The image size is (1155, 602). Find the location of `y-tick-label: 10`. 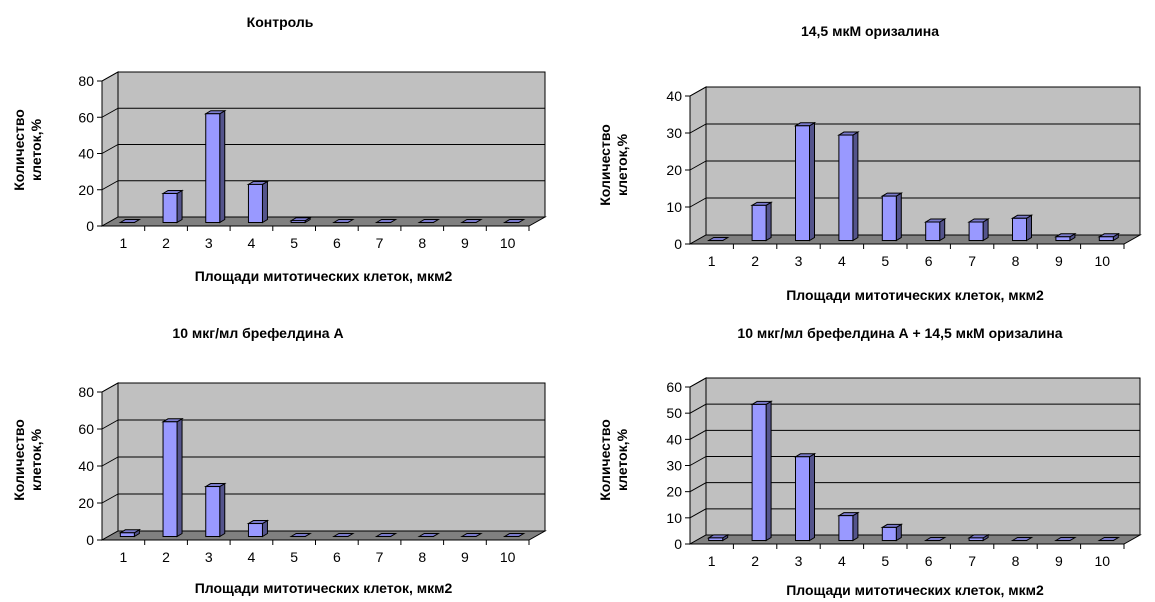

y-tick-label: 10 is located at coordinates (674, 207).